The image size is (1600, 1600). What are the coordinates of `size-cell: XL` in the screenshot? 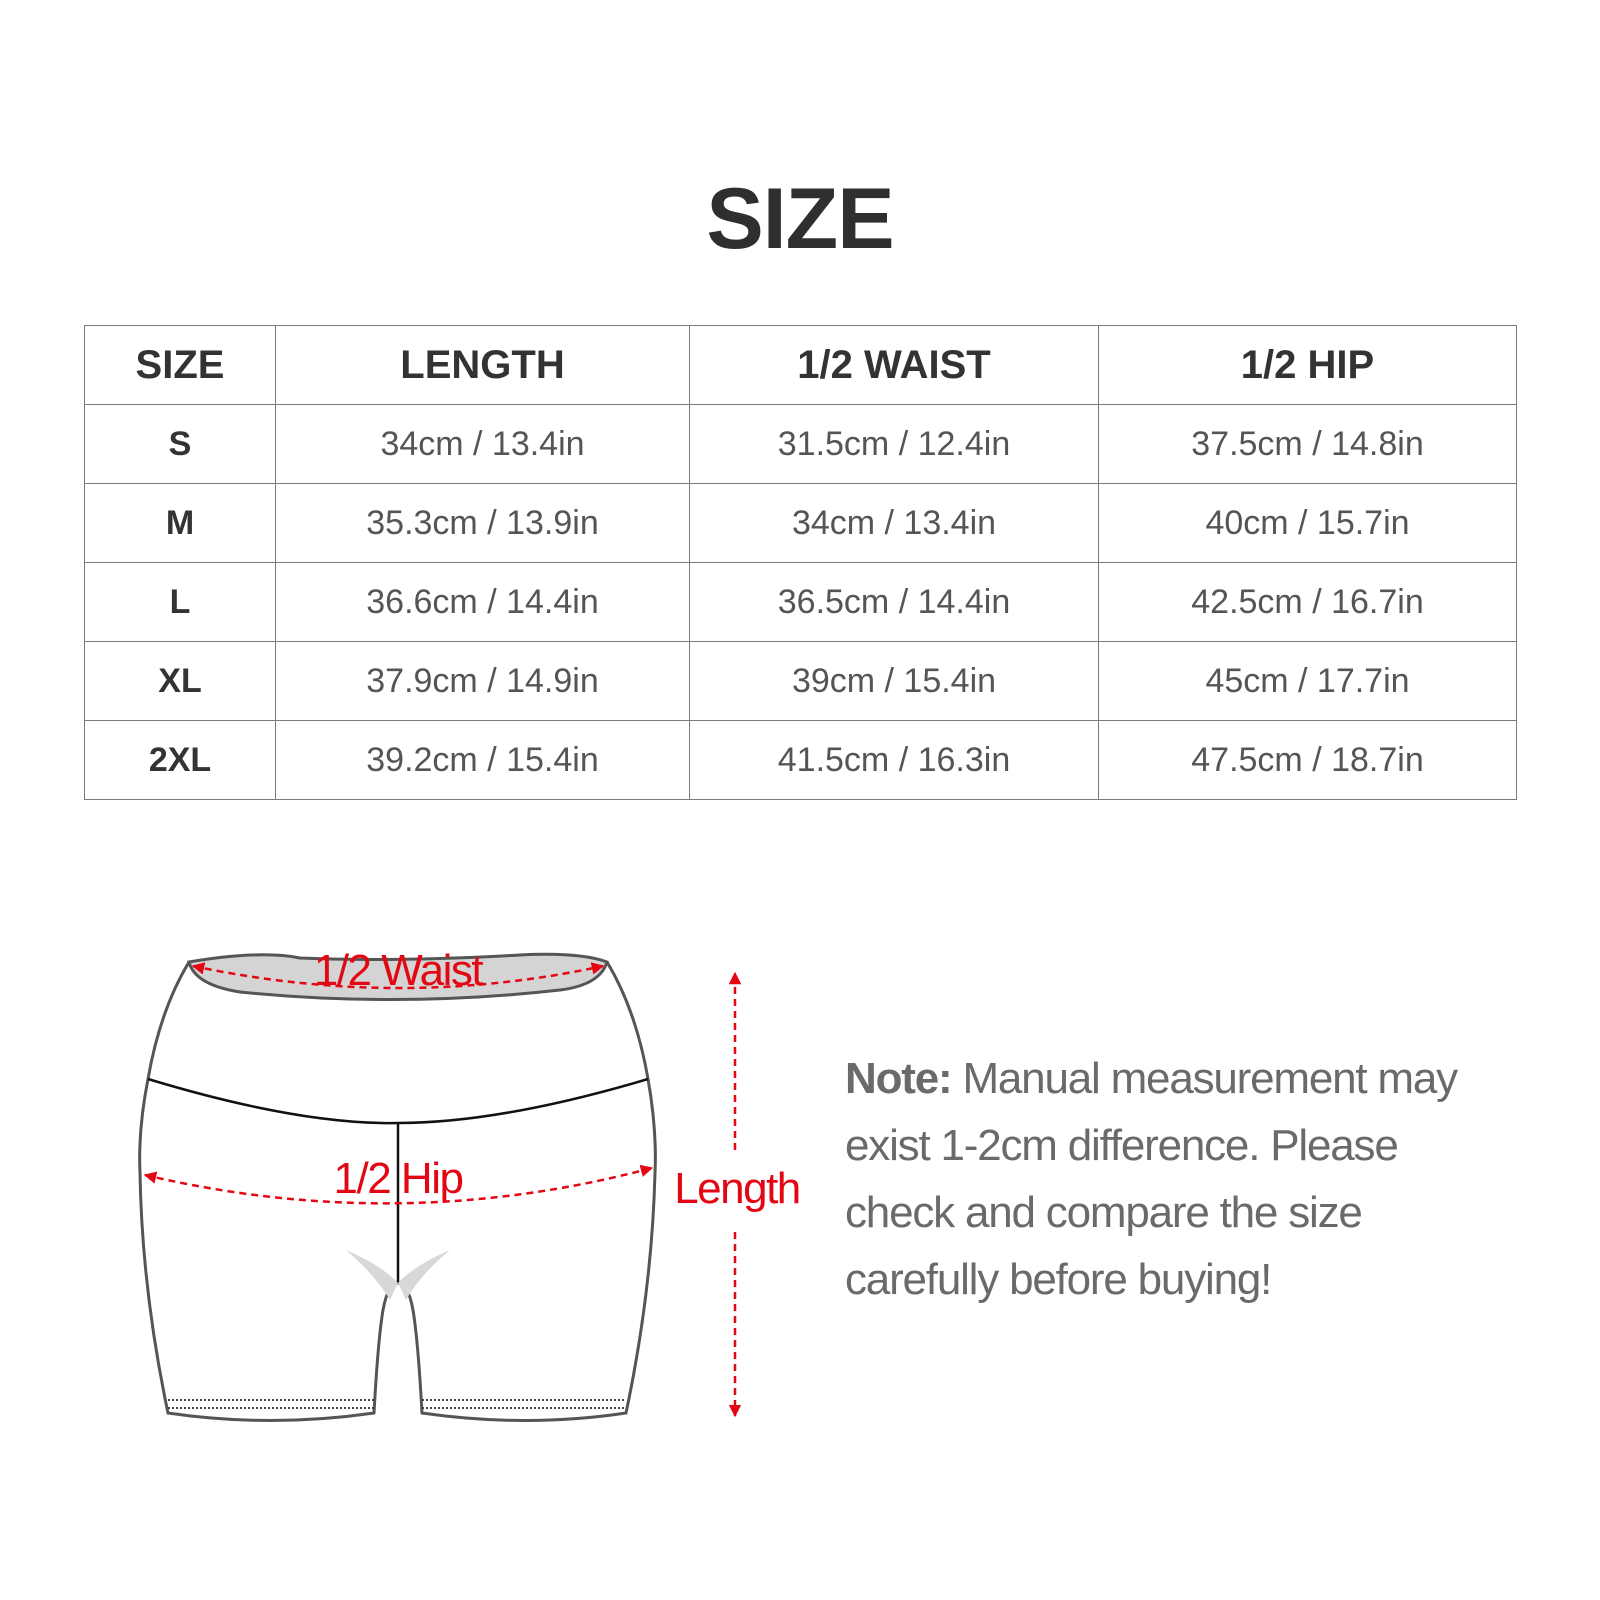 It's located at (180, 681).